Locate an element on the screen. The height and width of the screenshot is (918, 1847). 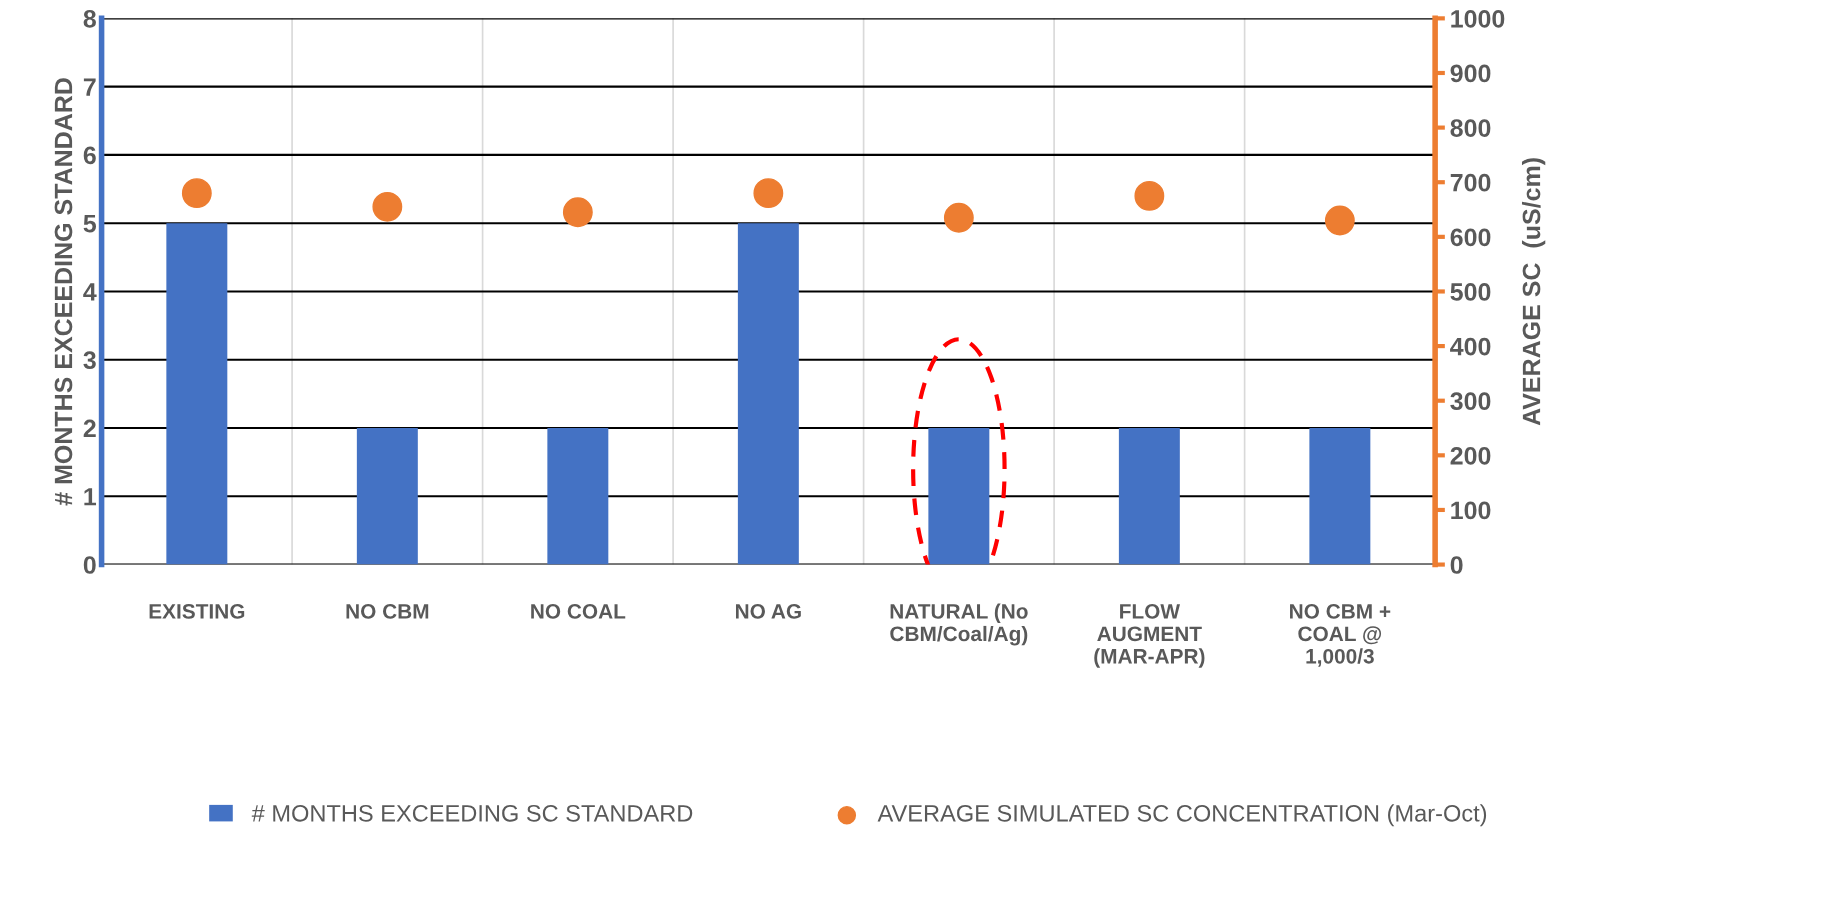
y2-tick-label: 900 is located at coordinates (1470, 73).